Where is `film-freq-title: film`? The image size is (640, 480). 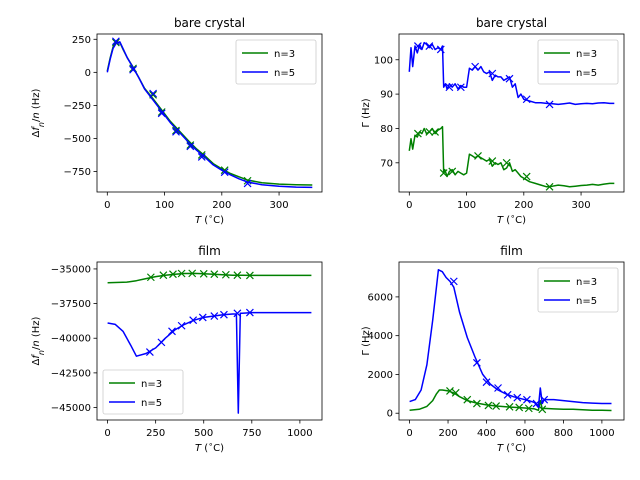 film-freq-title: film is located at coordinates (209, 251).